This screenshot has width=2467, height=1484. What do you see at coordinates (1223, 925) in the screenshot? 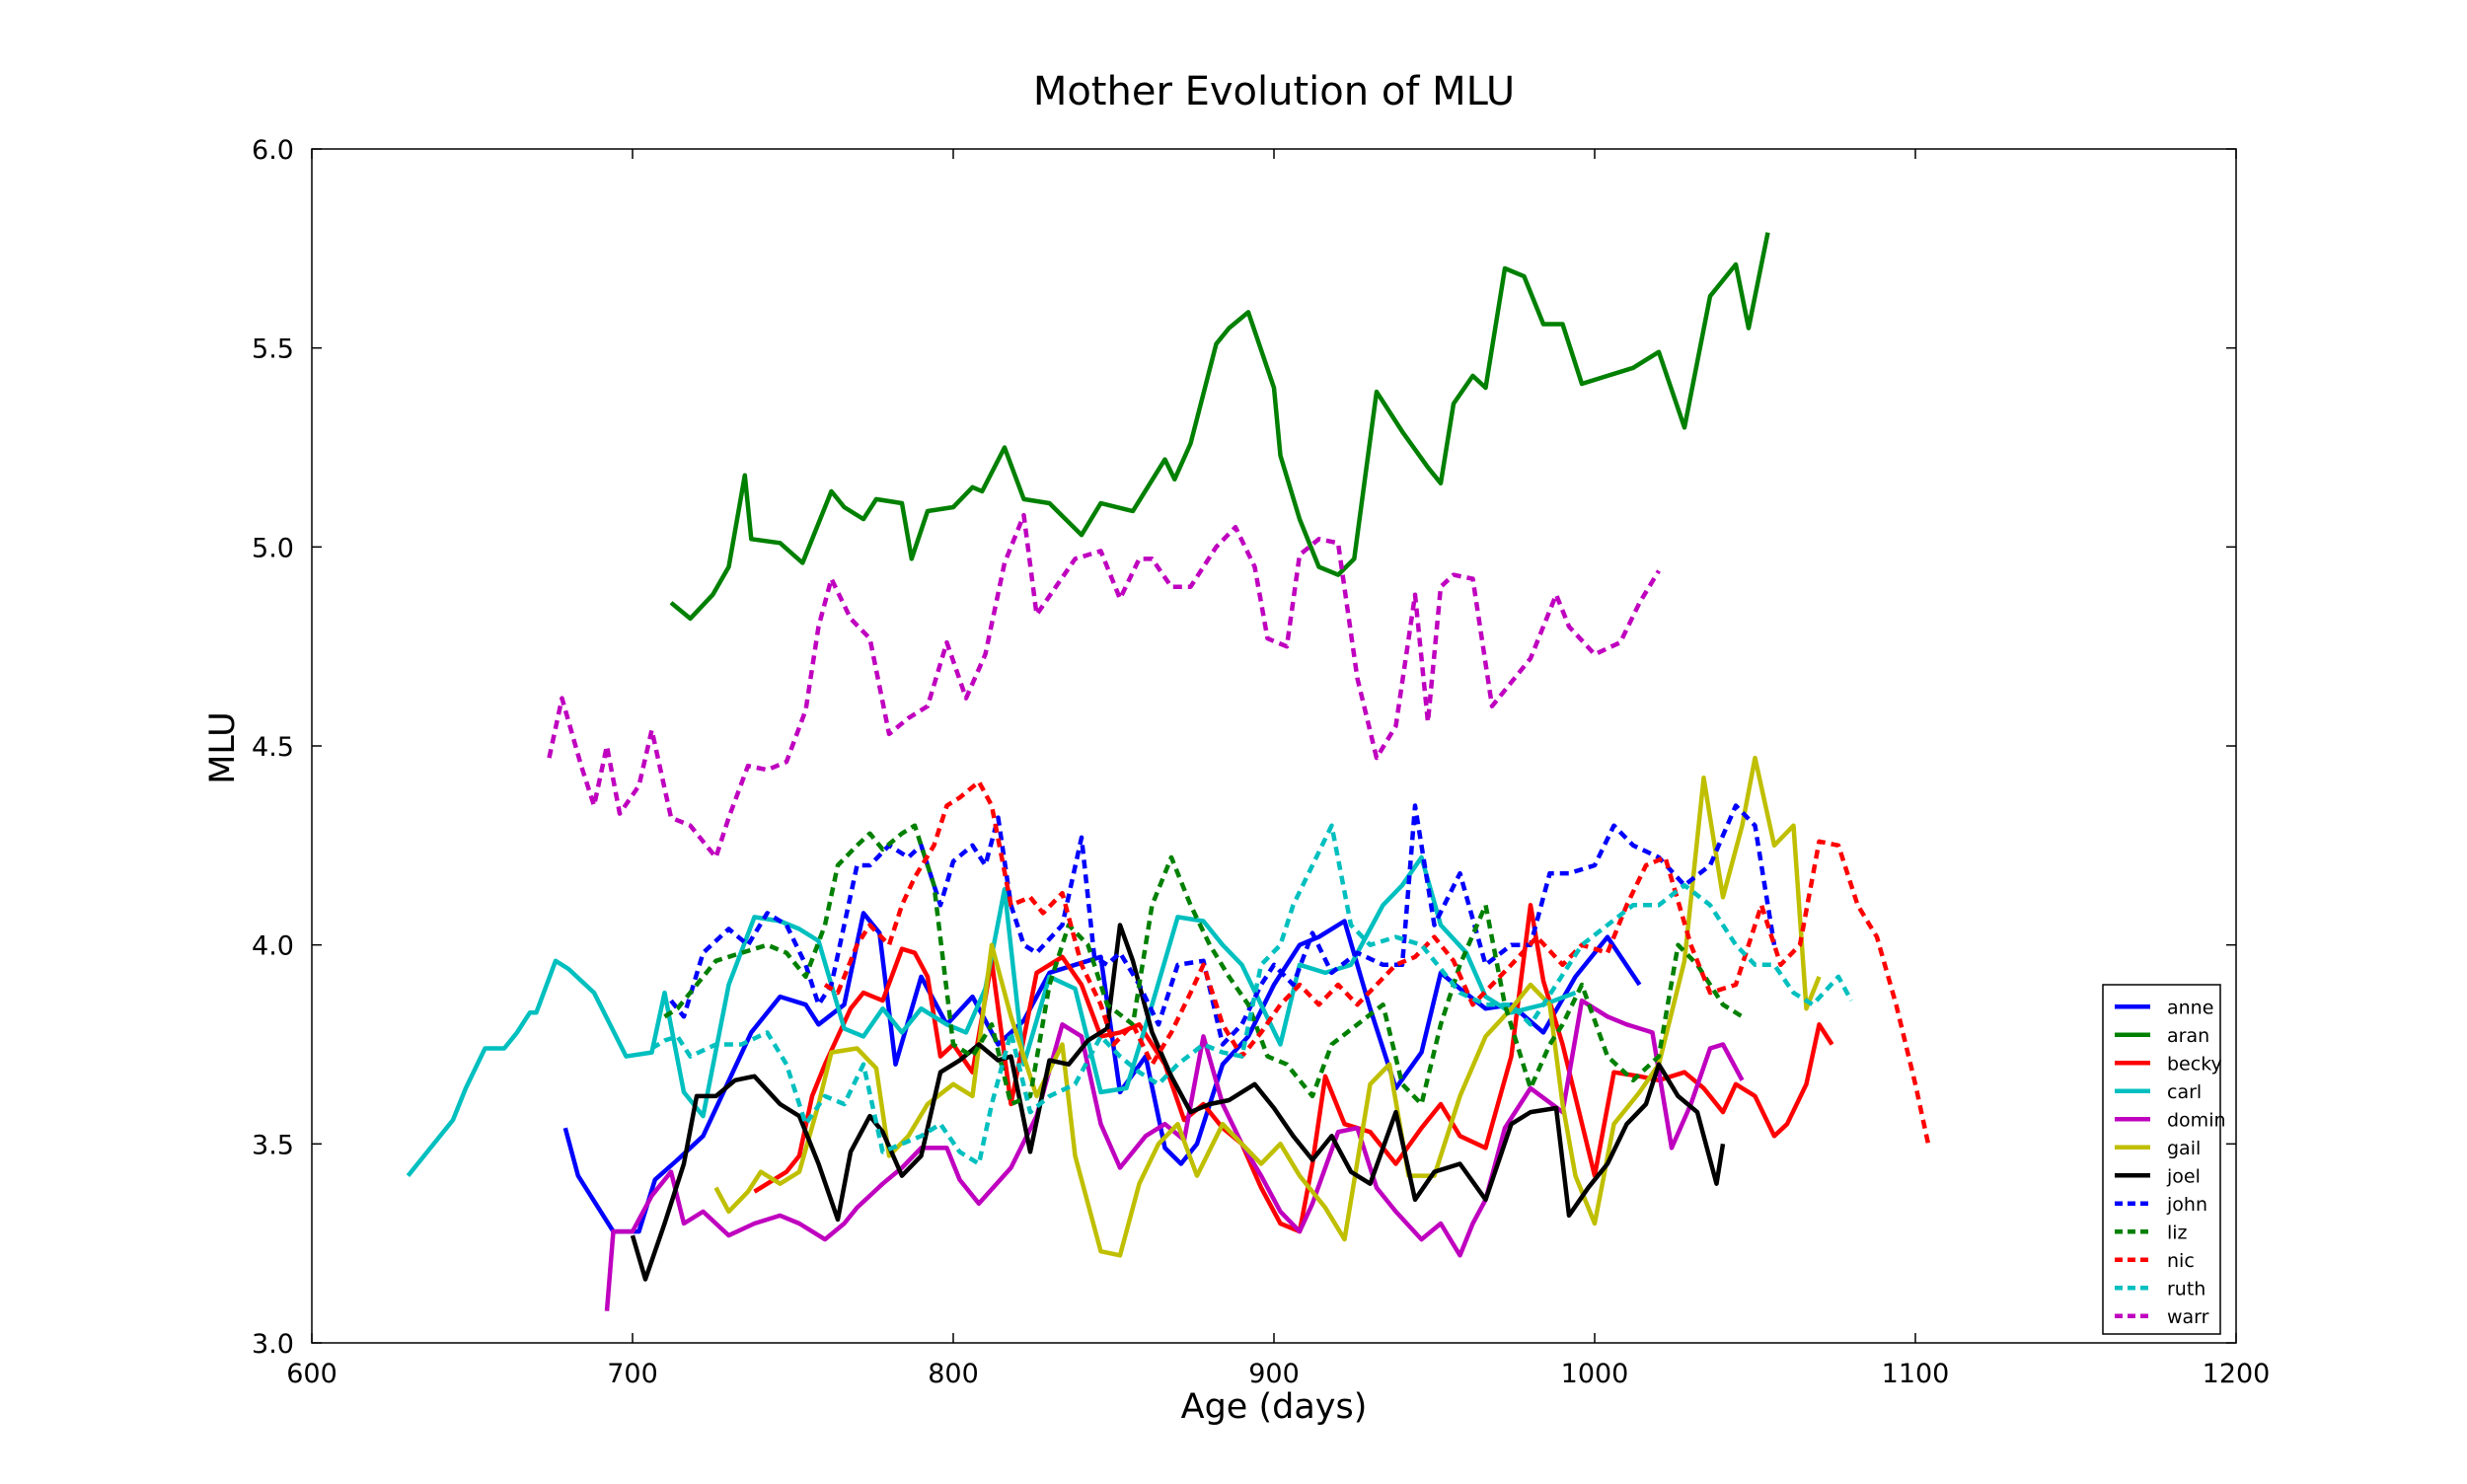
I see `series-line-john` at bounding box center [1223, 925].